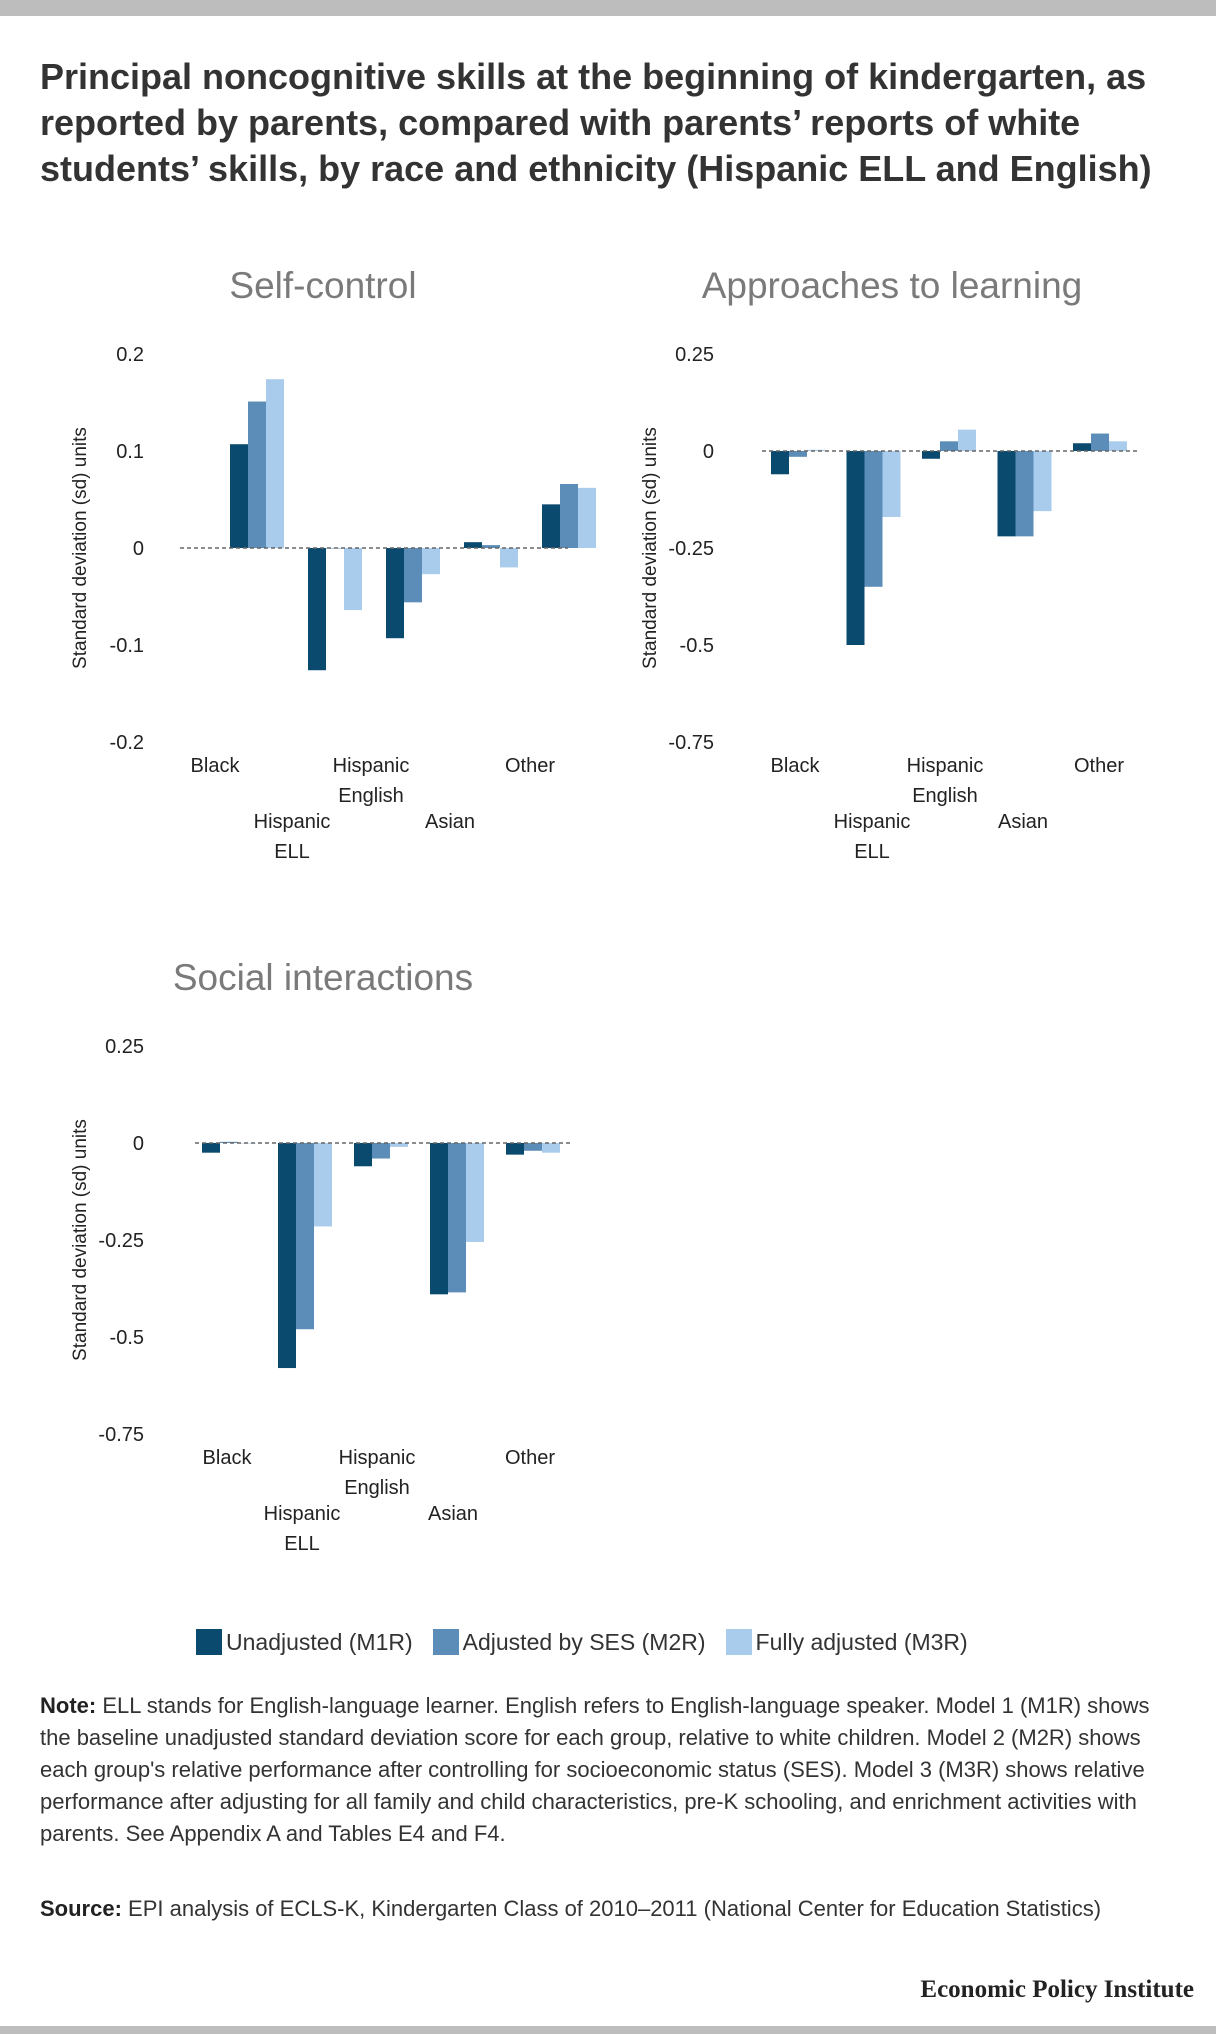 The height and width of the screenshot is (2034, 1216). What do you see at coordinates (127, 646) in the screenshot?
I see `y-tick-label: -0.1` at bounding box center [127, 646].